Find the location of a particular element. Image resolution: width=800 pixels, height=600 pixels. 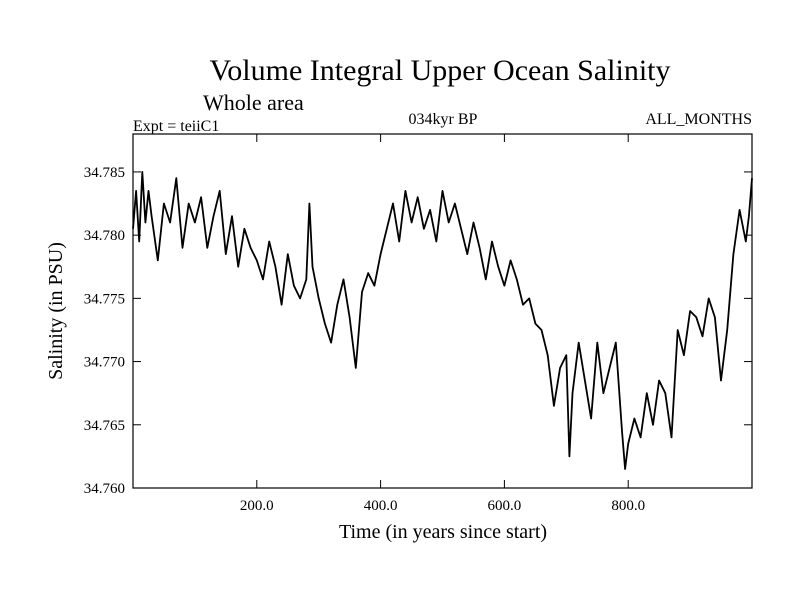

y-tick-label: 34.780 is located at coordinates (104, 236).